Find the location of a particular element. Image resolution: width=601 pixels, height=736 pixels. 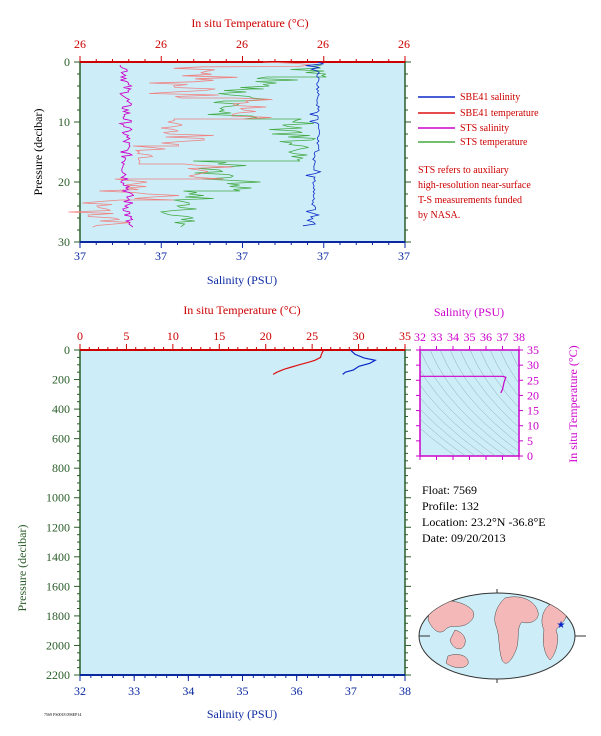

lower-salinity-trace is located at coordinates (359, 362).